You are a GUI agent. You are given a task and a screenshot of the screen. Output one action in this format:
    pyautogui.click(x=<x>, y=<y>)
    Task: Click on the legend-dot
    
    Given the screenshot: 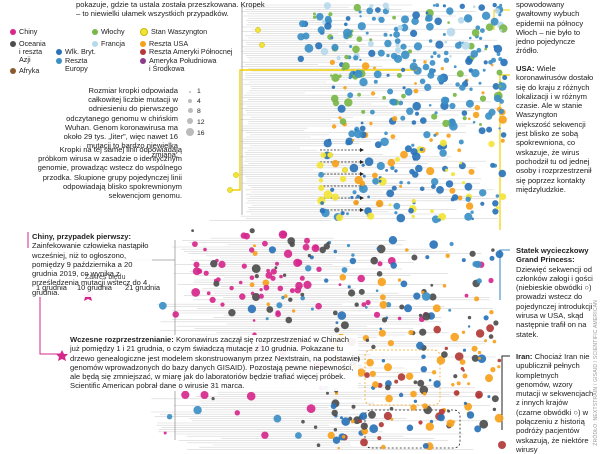 What is the action you would take?
    pyautogui.click(x=143, y=61)
    